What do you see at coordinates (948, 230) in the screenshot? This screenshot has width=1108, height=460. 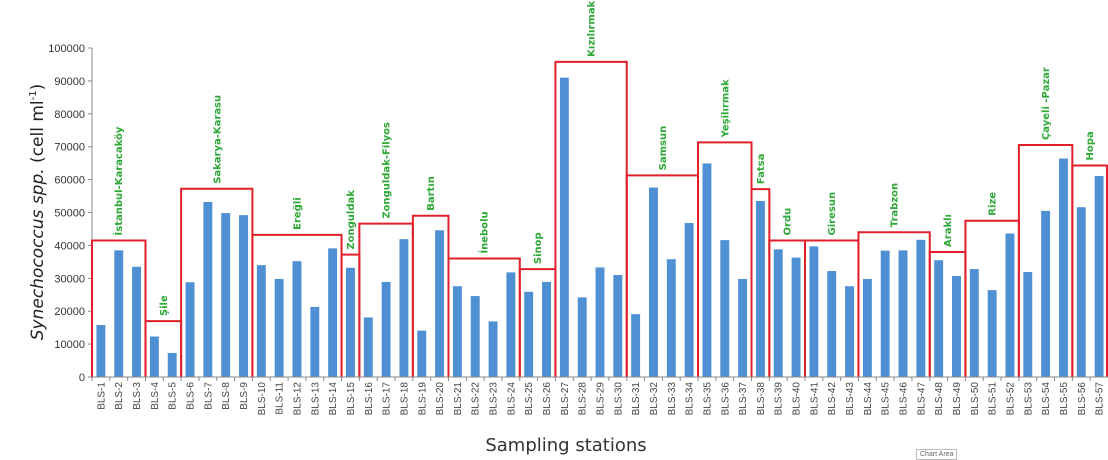 I see `region-label: Araklı` at bounding box center [948, 230].